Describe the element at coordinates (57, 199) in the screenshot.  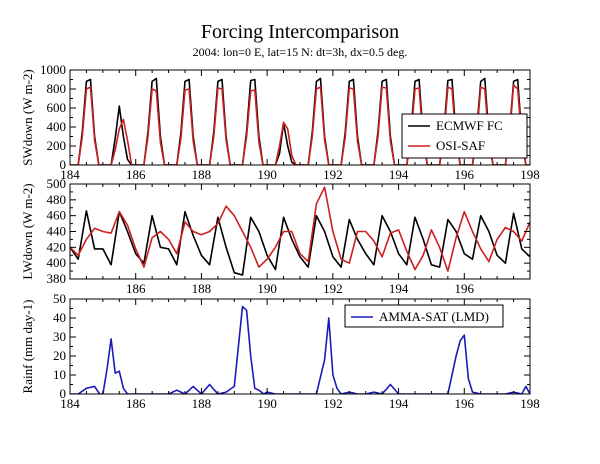
I see `lwdown-y-tick-label: 480` at that location.